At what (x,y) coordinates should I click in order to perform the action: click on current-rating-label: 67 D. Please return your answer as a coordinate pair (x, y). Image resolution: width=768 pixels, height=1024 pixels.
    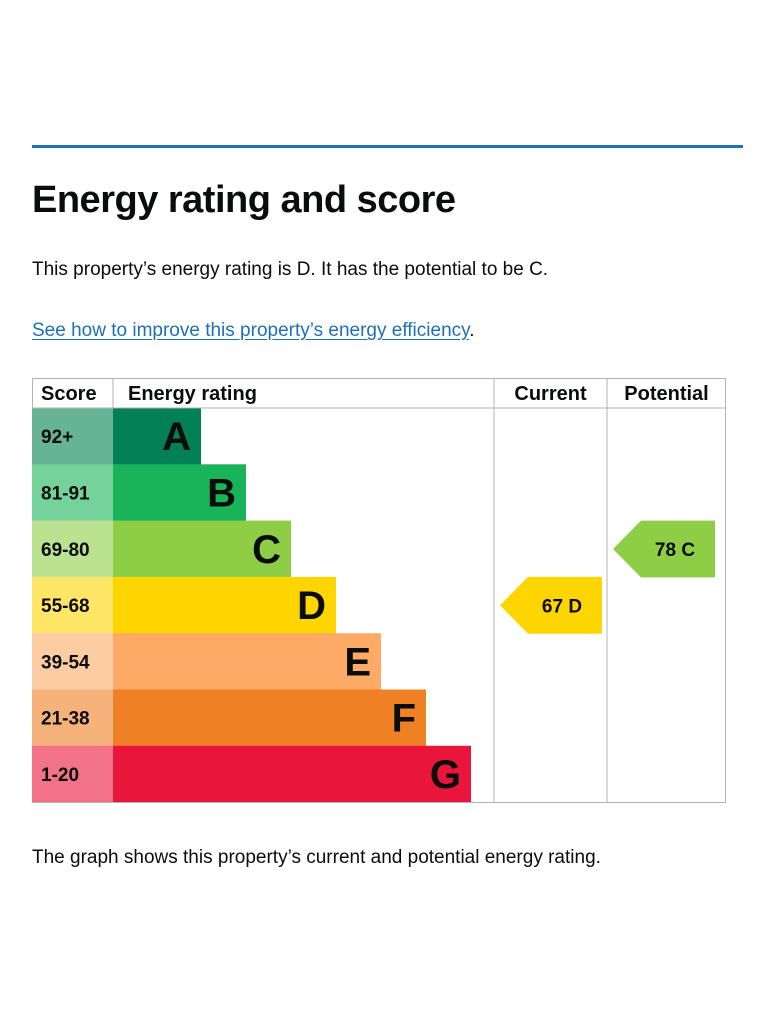
    Looking at the image, I should click on (562, 606).